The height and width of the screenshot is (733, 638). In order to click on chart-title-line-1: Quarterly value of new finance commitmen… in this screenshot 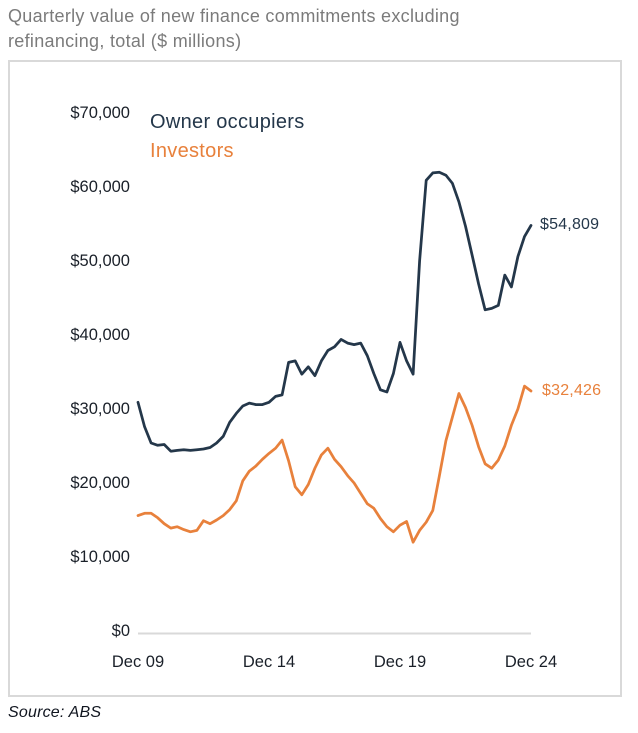, I will do `click(234, 16)`.